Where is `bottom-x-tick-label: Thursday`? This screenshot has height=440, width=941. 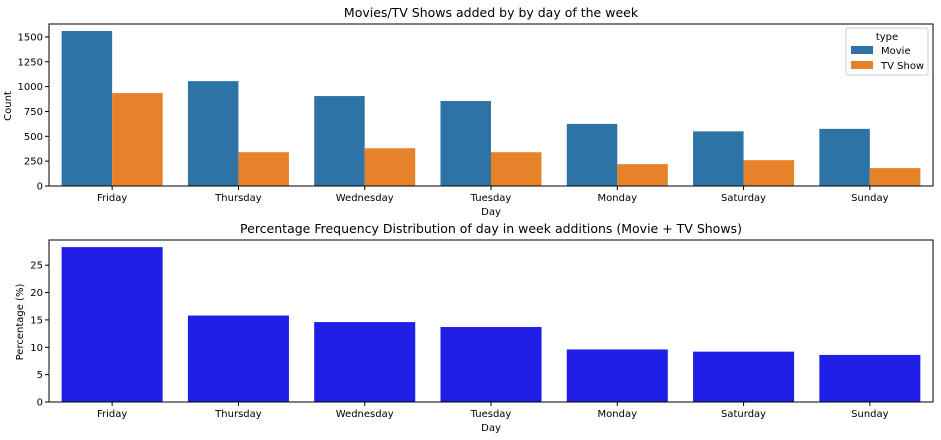 bottom-x-tick-label: Thursday is located at coordinates (238, 414).